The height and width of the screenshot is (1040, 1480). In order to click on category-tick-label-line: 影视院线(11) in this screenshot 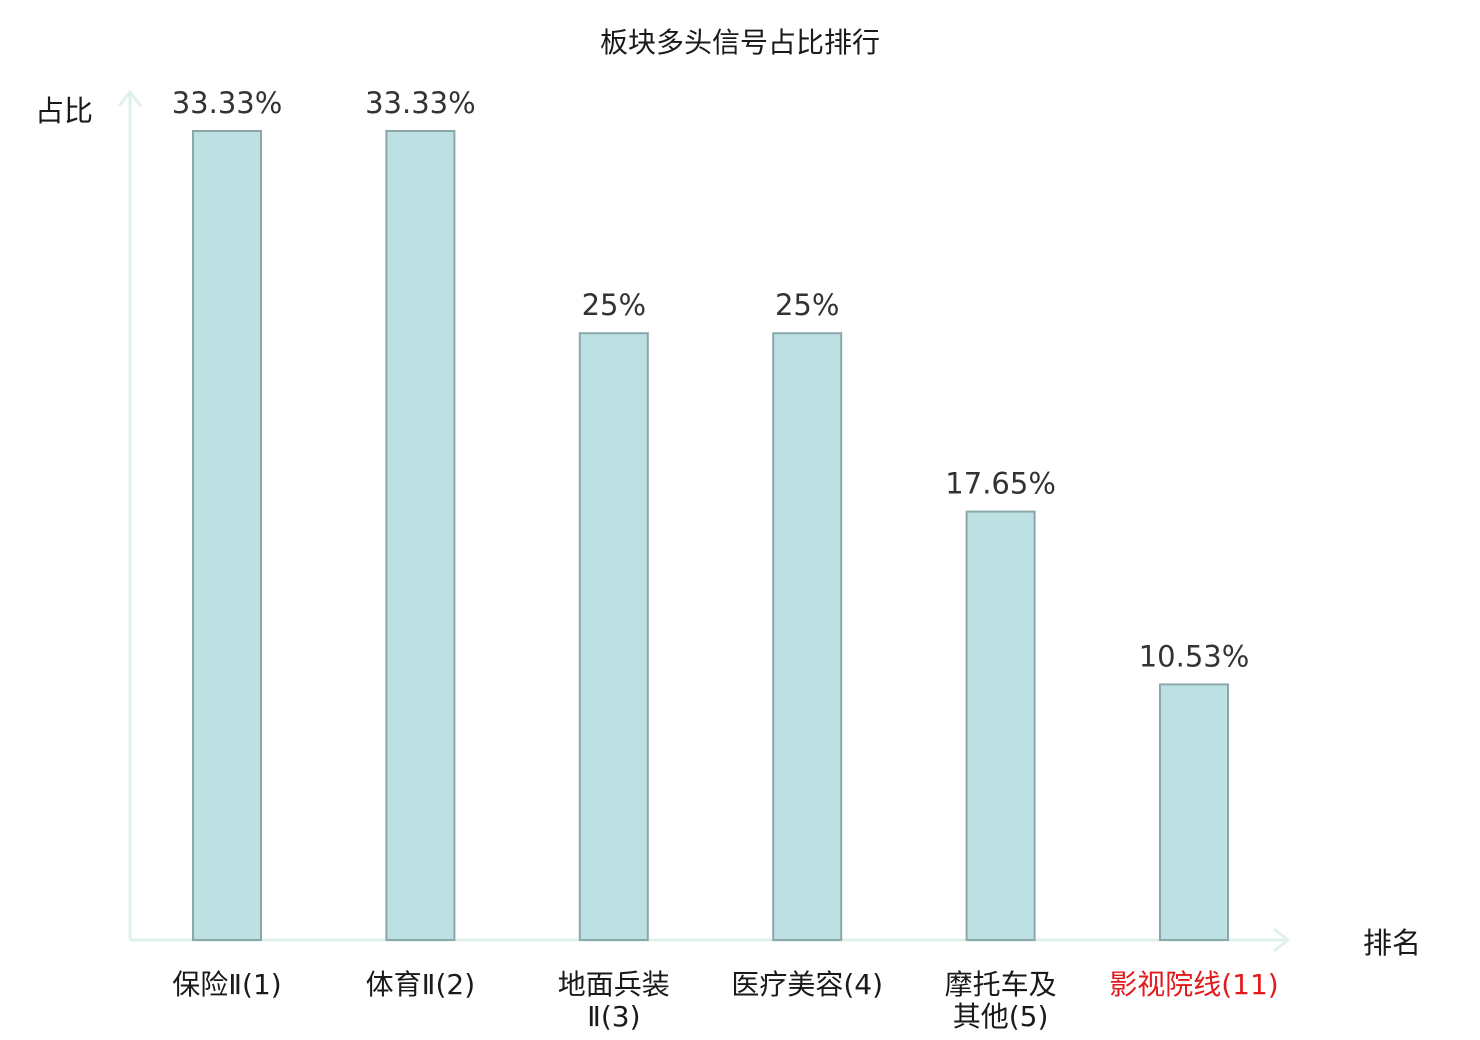, I will do `click(1193, 984)`.